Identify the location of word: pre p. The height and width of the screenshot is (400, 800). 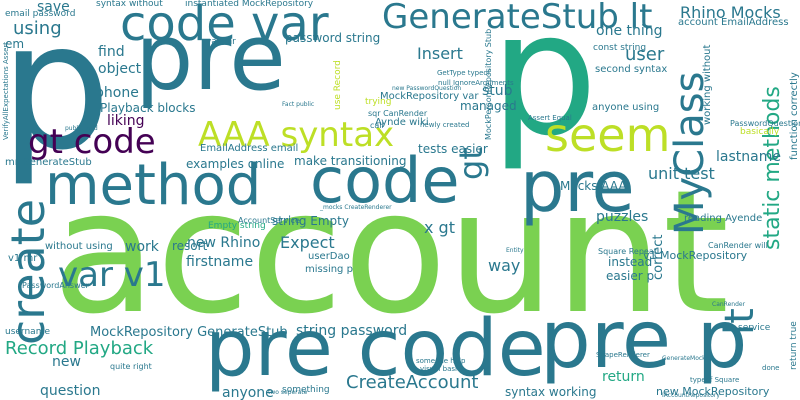
(644, 339).